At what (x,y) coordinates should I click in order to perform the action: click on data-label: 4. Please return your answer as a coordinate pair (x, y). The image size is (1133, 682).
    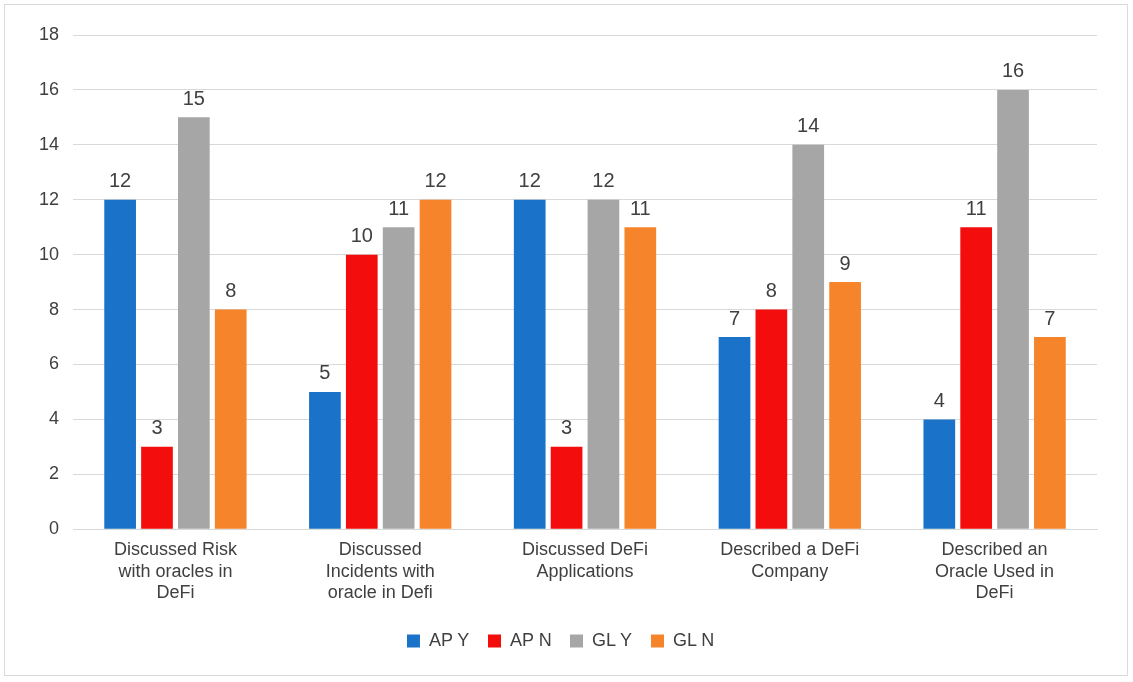
    Looking at the image, I should click on (939, 399).